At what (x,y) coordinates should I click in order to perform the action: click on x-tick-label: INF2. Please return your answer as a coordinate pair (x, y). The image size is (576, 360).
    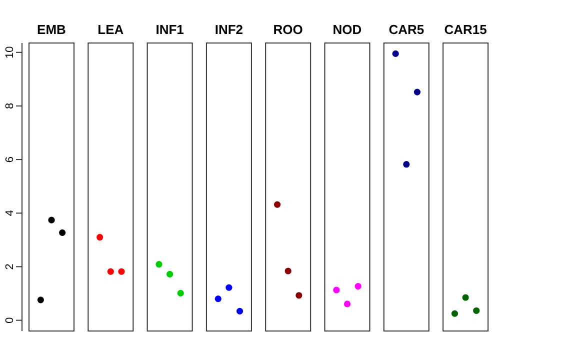
    Looking at the image, I should click on (229, 29).